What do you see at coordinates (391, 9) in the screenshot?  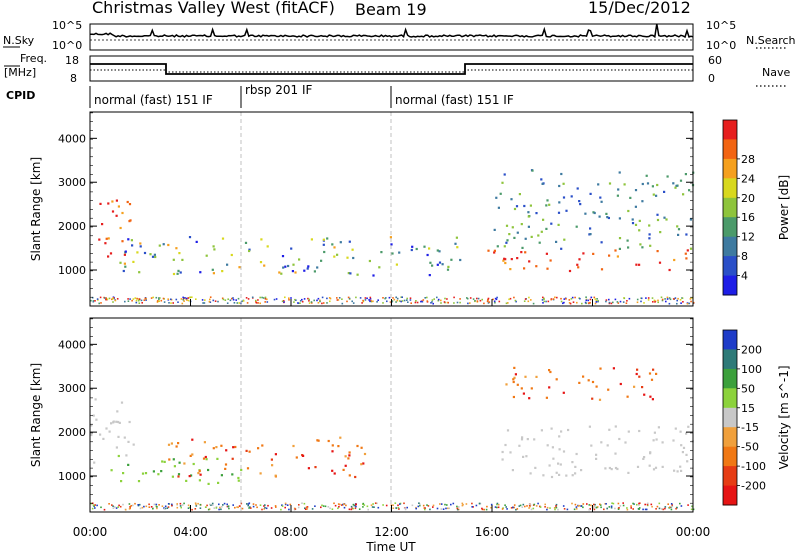 I see `beam-label: Beam 19` at bounding box center [391, 9].